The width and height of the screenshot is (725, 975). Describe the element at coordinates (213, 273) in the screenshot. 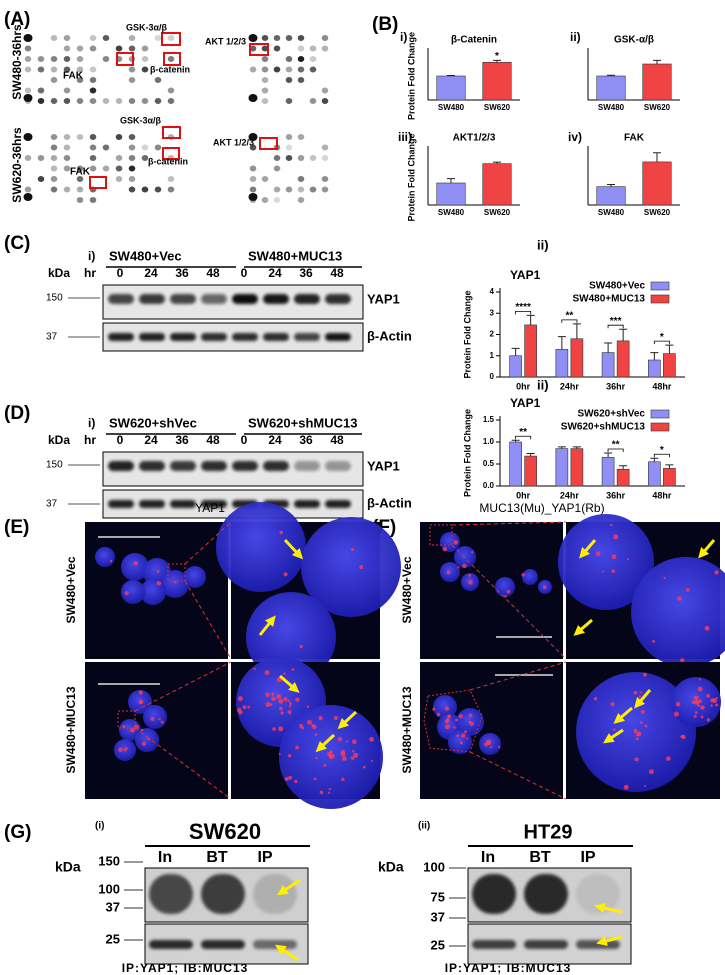

I see `time-label: 48` at that location.